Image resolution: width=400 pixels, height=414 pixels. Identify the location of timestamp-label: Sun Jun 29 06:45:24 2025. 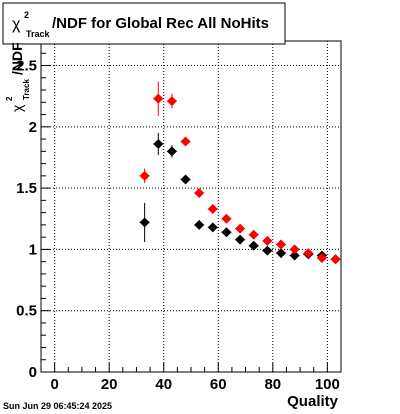
(57, 406).